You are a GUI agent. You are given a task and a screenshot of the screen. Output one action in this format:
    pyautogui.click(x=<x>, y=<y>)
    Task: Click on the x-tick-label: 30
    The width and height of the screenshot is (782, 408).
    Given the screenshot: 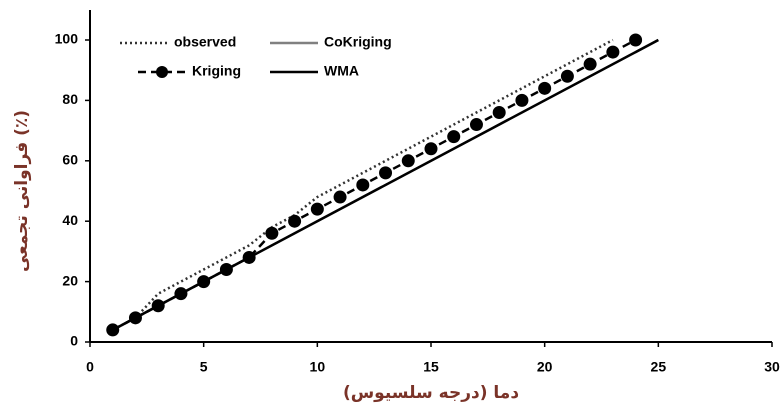 What is the action you would take?
    pyautogui.click(x=772, y=367)
    